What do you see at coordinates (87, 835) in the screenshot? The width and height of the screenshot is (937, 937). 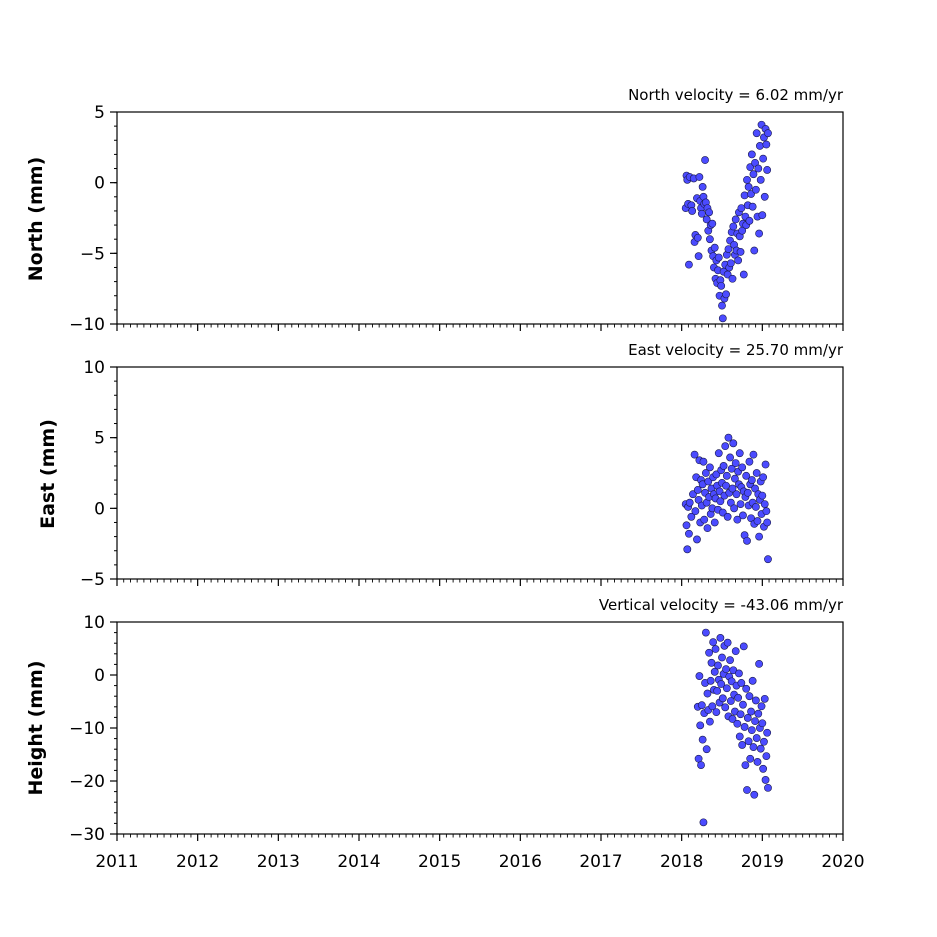 I see `y-tick-label: −30` at bounding box center [87, 835].